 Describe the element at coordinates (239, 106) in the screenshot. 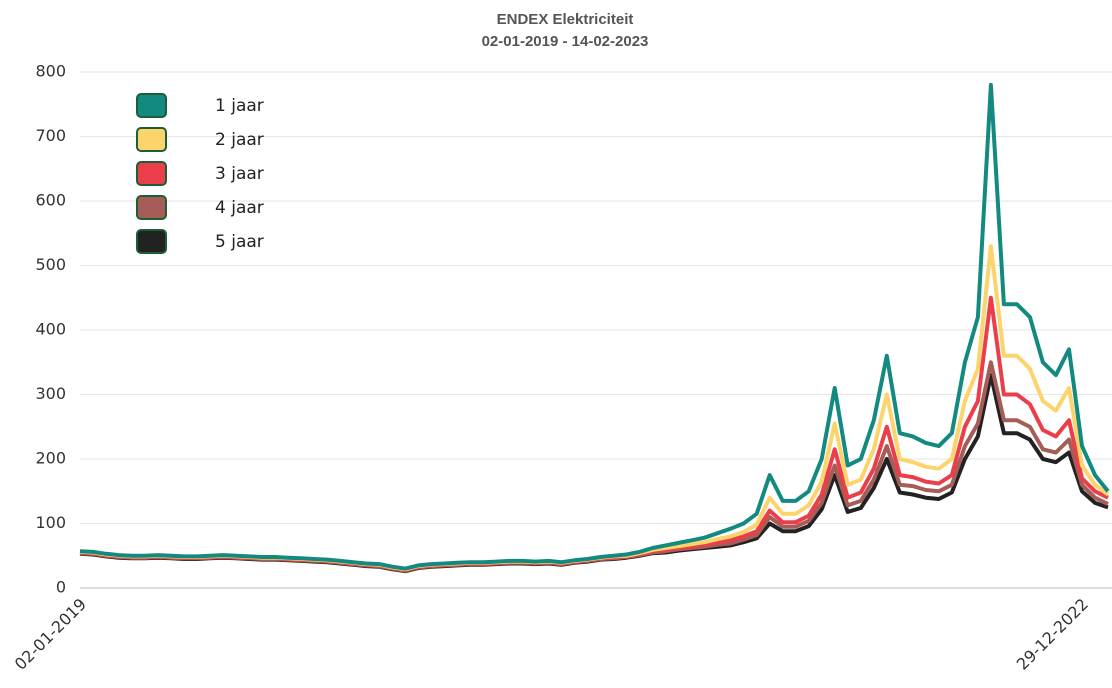

I see `legend-label: 1 jaar` at that location.